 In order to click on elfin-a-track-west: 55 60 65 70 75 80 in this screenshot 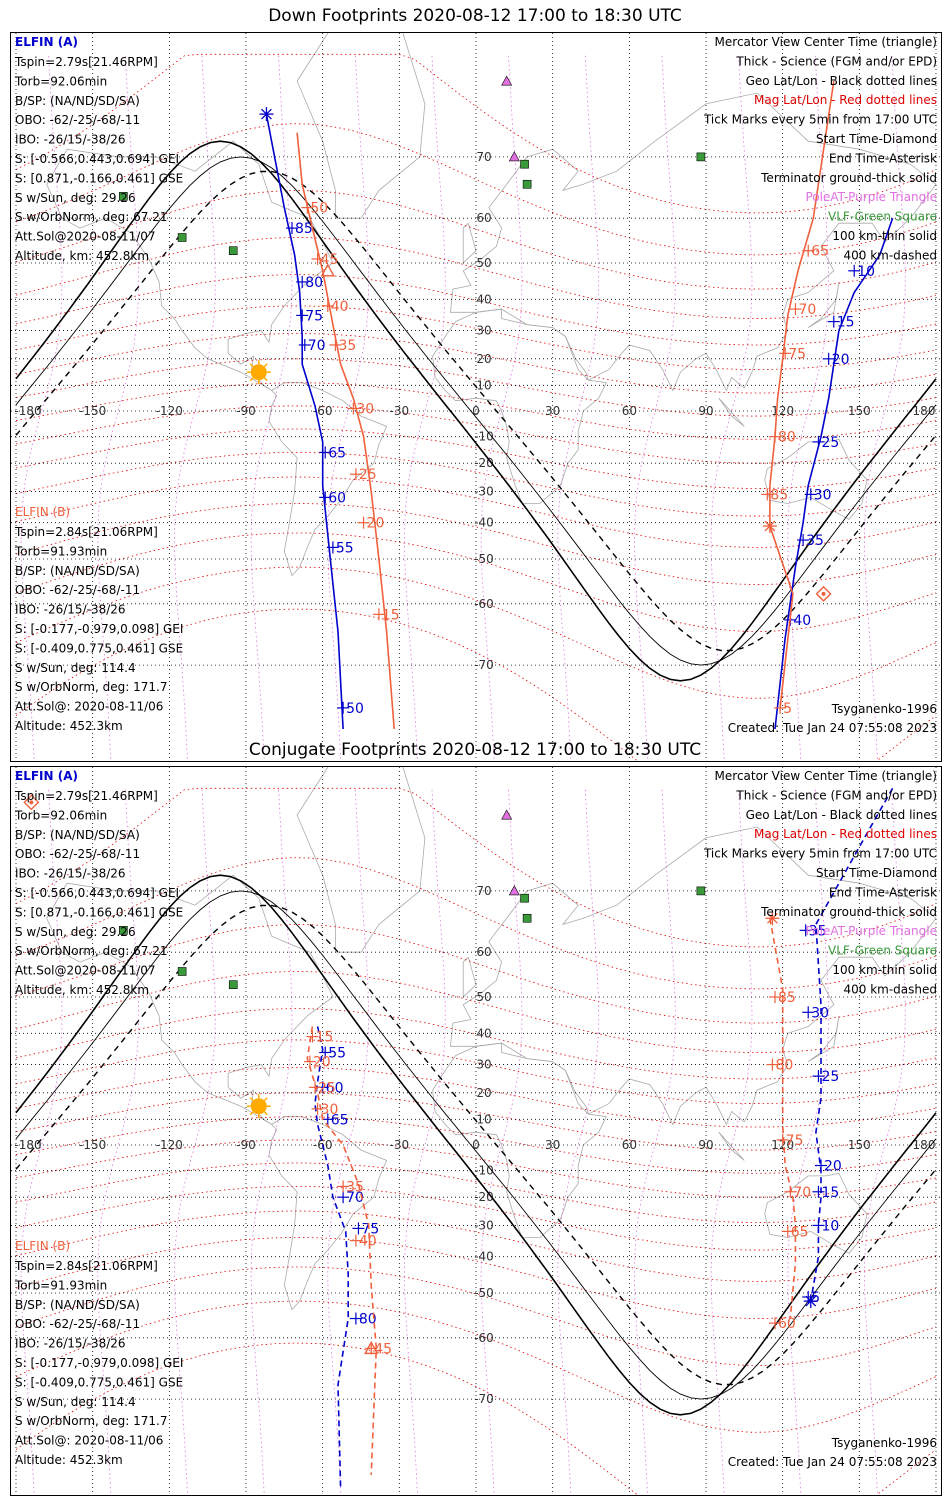, I will do `click(346, 1257)`.